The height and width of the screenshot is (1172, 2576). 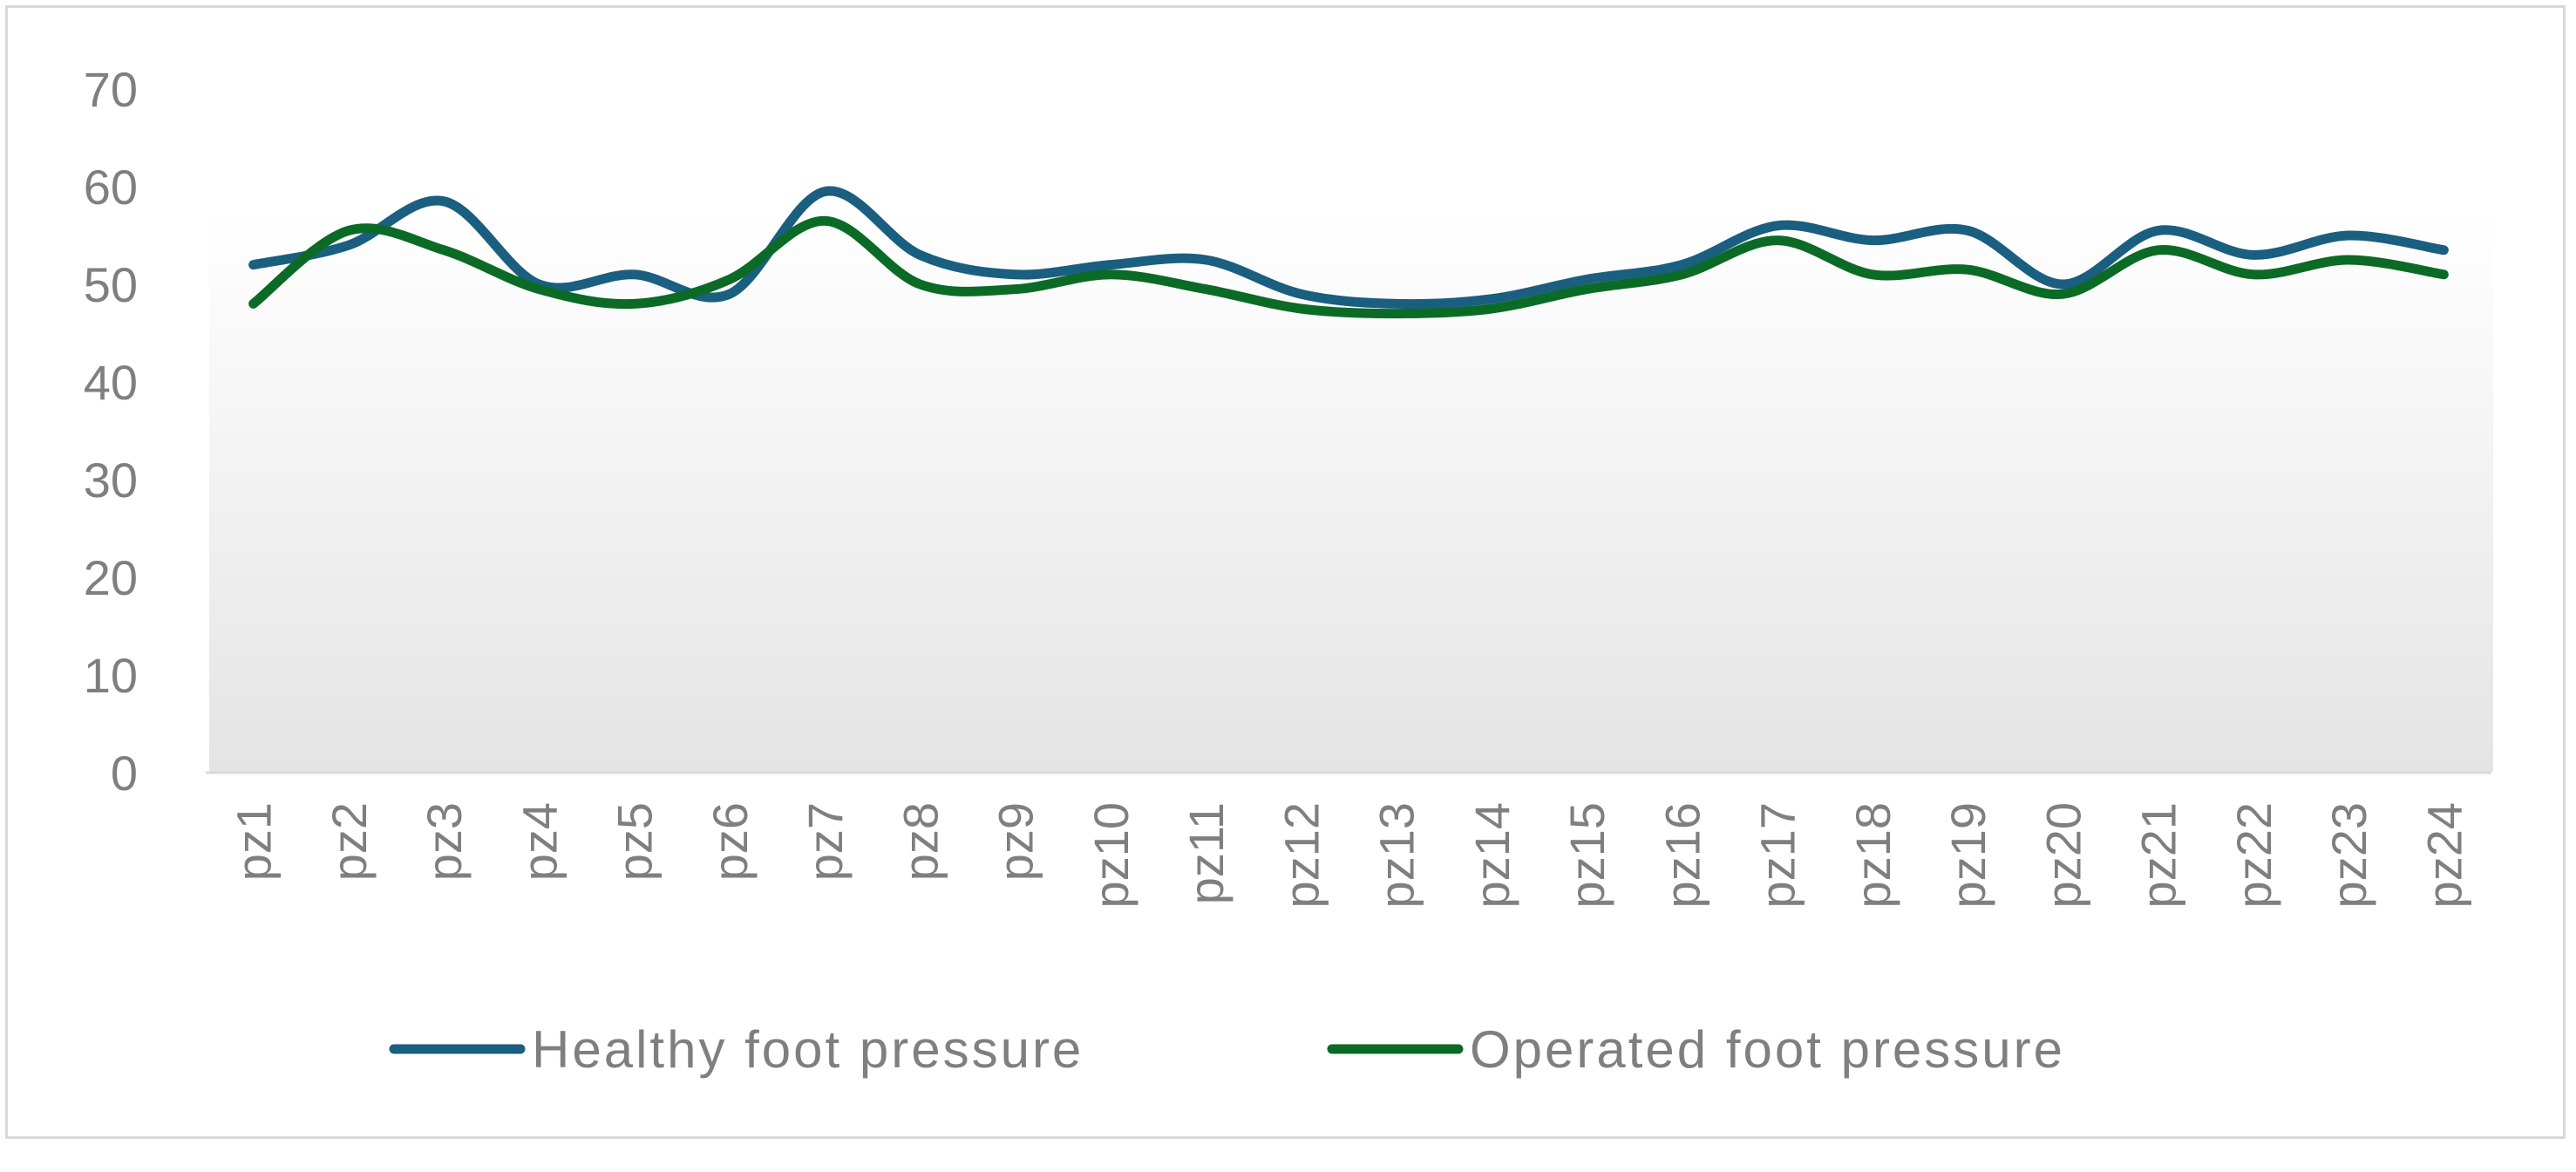 What do you see at coordinates (2348, 855) in the screenshot?
I see `x-tick-label-pz23: pz23` at bounding box center [2348, 855].